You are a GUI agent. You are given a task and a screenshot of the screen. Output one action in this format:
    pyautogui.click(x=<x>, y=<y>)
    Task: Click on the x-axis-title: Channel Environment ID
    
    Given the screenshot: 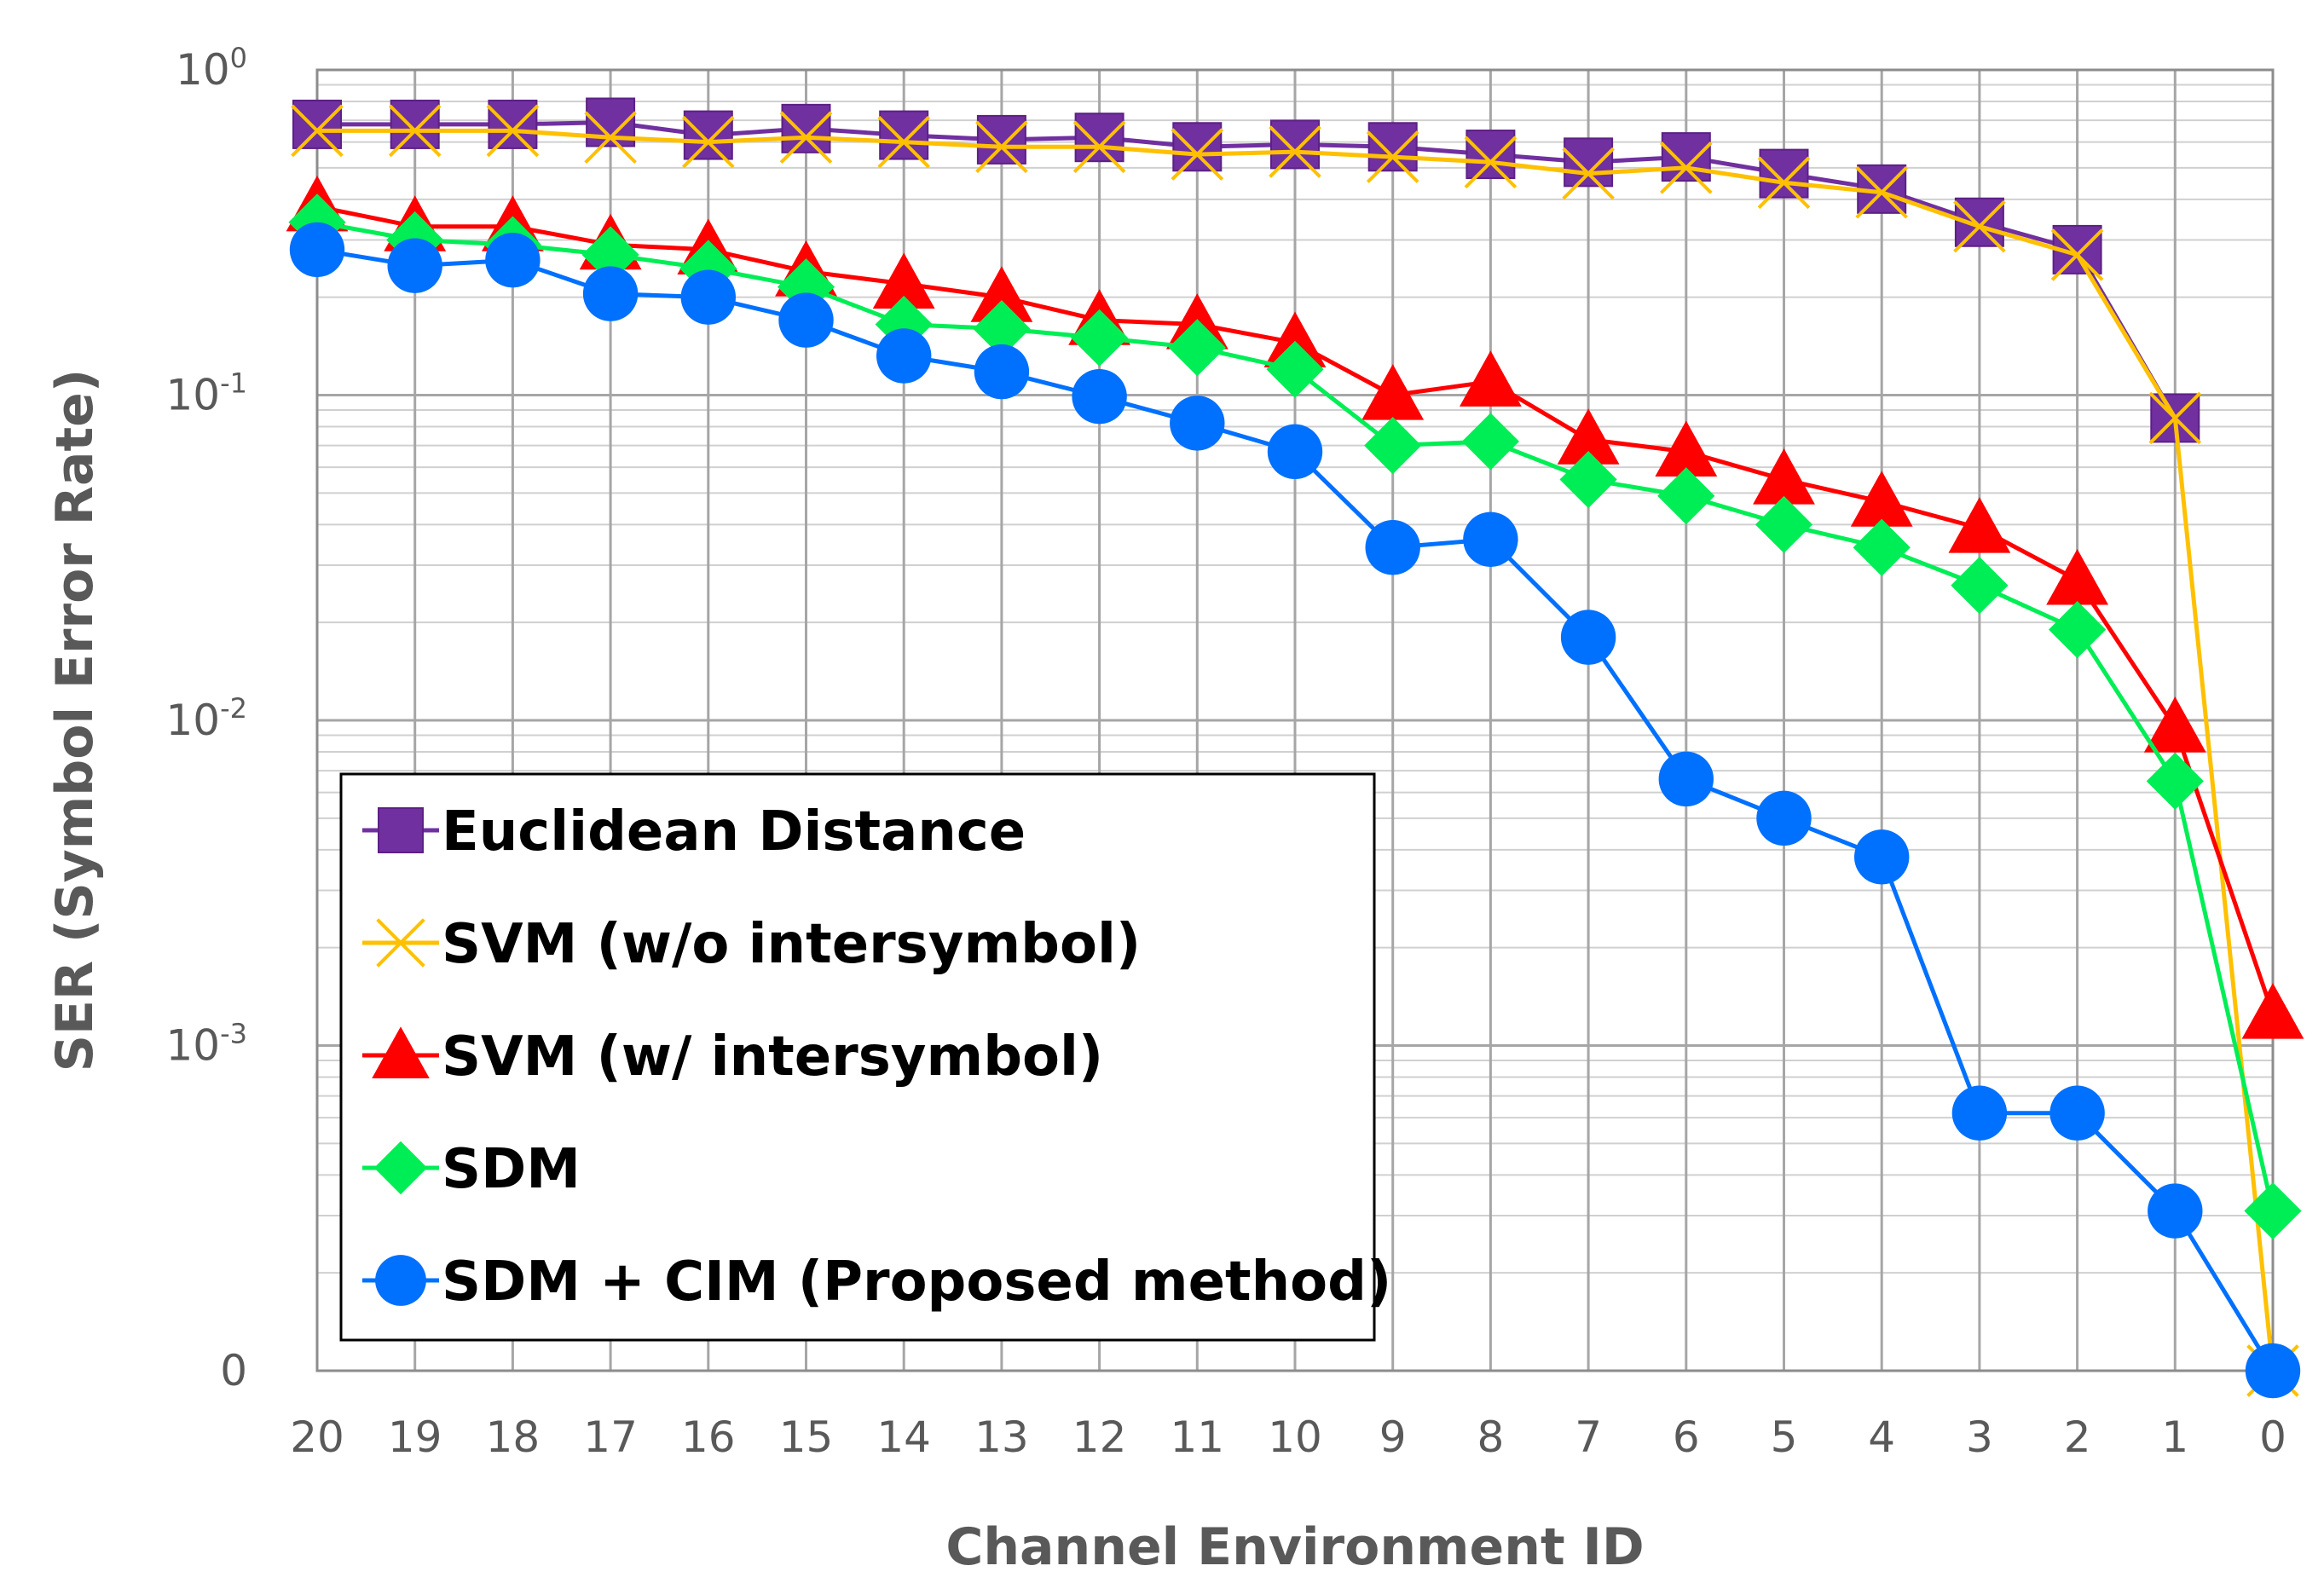 What is the action you would take?
    pyautogui.click(x=1294, y=1547)
    